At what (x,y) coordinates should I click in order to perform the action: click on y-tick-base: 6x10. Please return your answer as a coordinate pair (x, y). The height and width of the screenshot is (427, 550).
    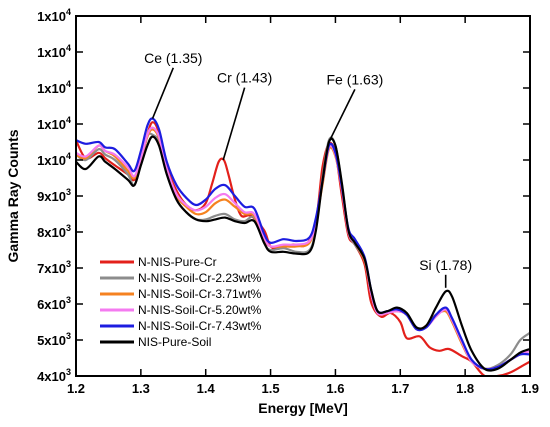
    Looking at the image, I should click on (51, 304).